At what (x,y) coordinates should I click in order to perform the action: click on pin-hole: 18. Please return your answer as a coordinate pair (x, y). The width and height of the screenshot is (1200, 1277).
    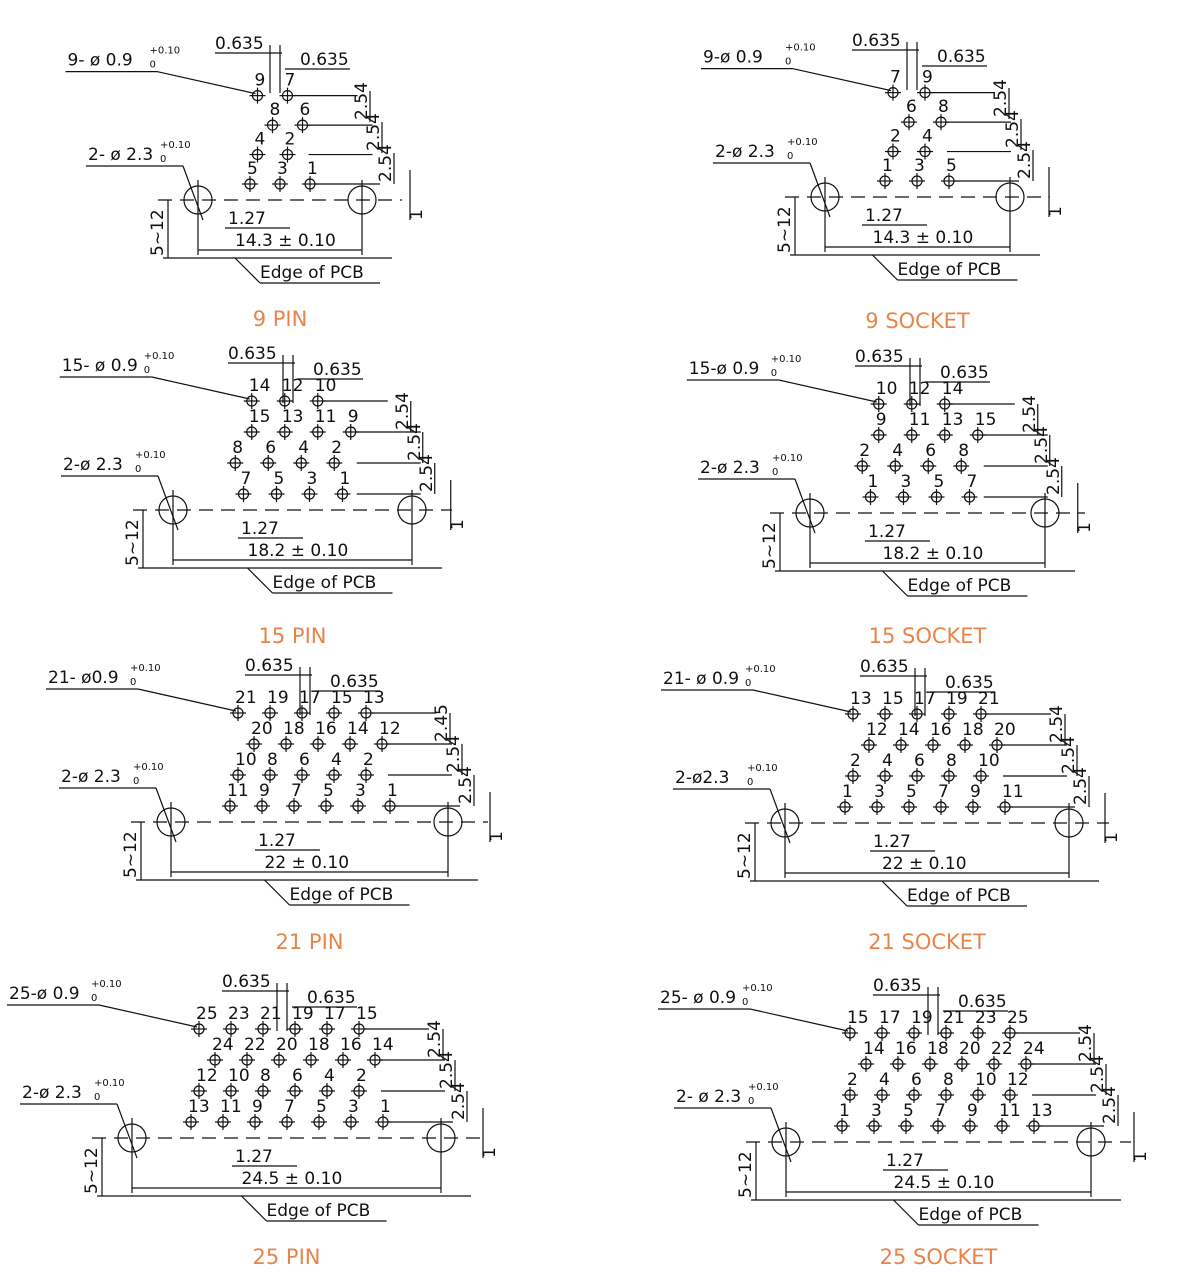
    Looking at the image, I should click on (316, 1051).